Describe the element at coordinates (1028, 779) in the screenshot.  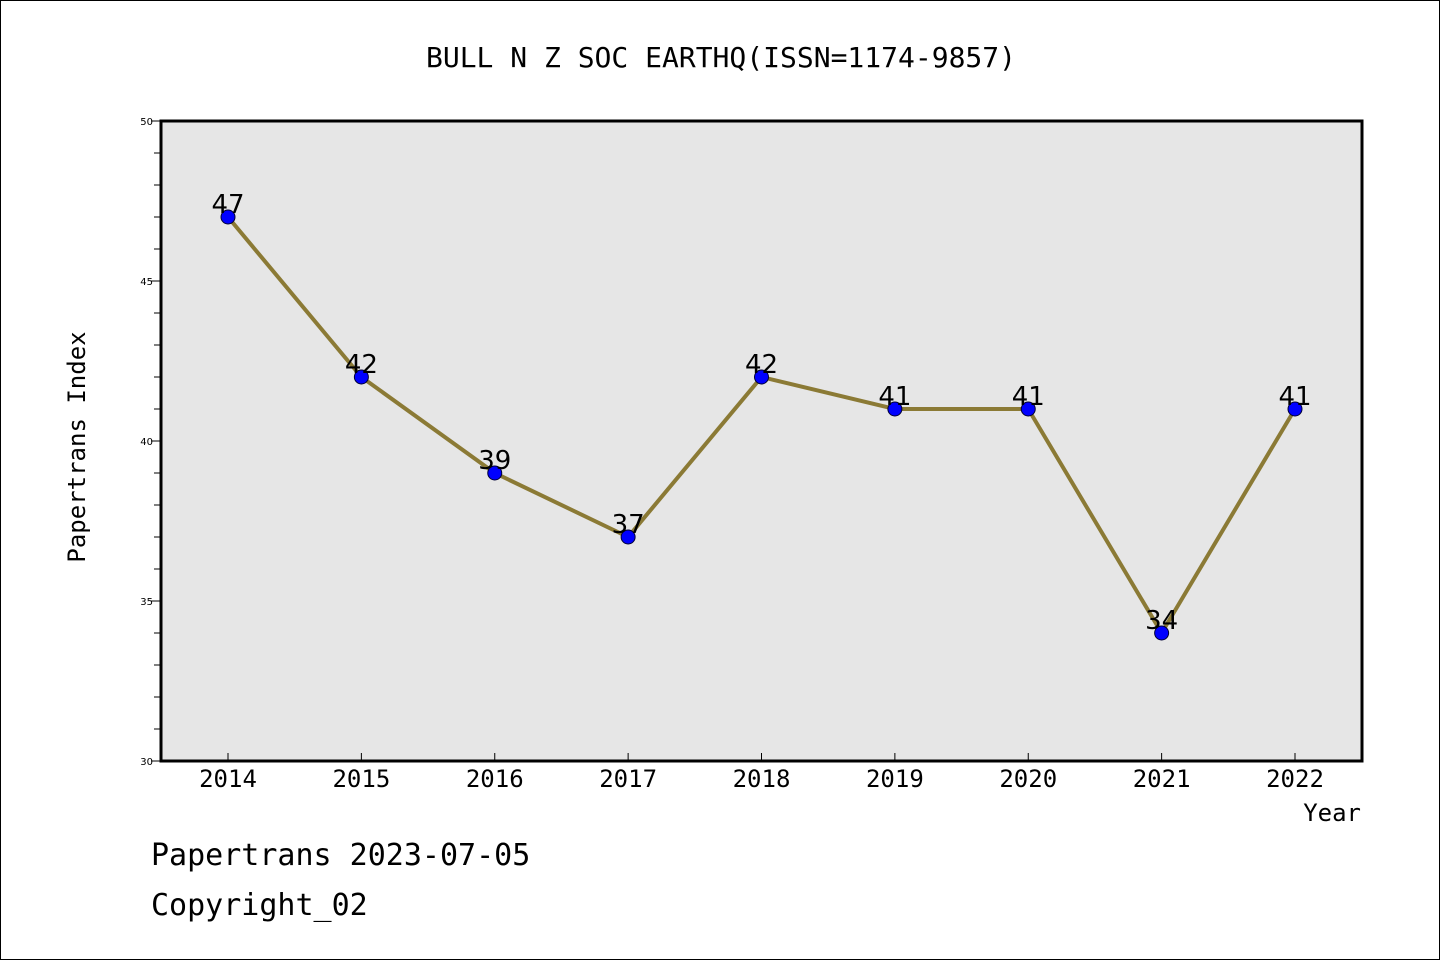
I see `x-tick-label: 2020` at that location.